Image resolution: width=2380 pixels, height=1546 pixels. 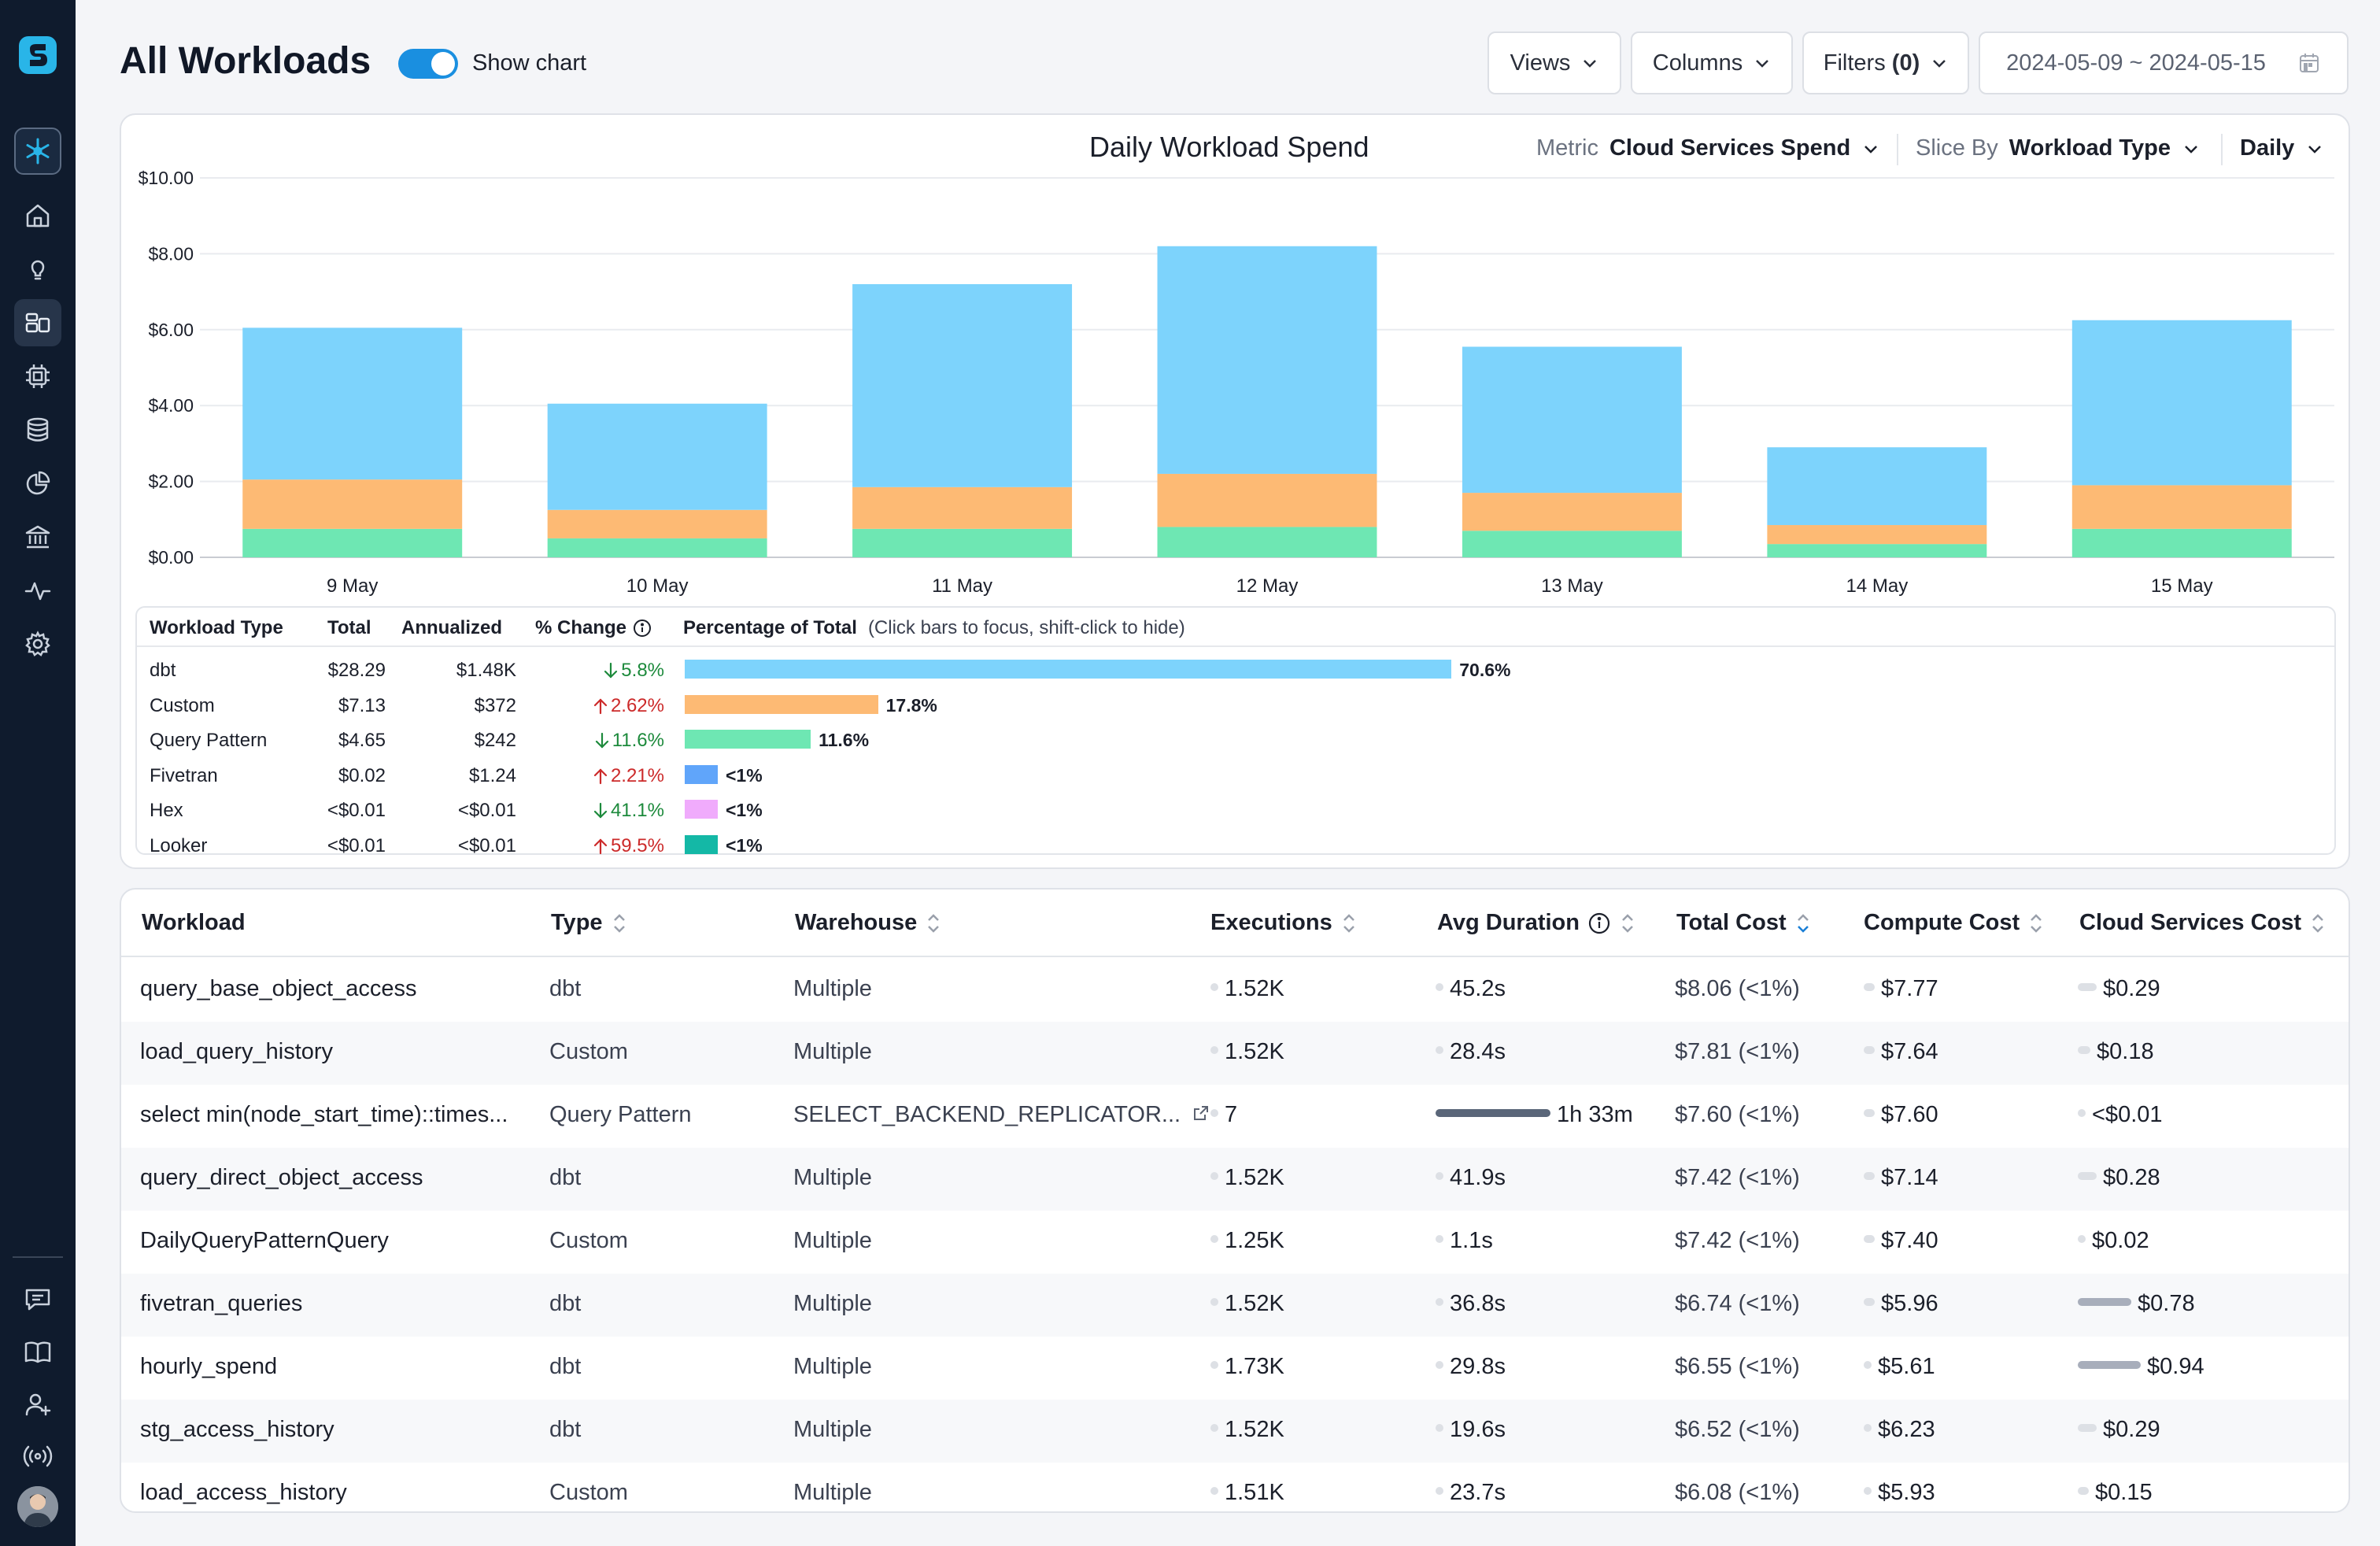 What do you see at coordinates (37, 429) in the screenshot?
I see `database-icon` at bounding box center [37, 429].